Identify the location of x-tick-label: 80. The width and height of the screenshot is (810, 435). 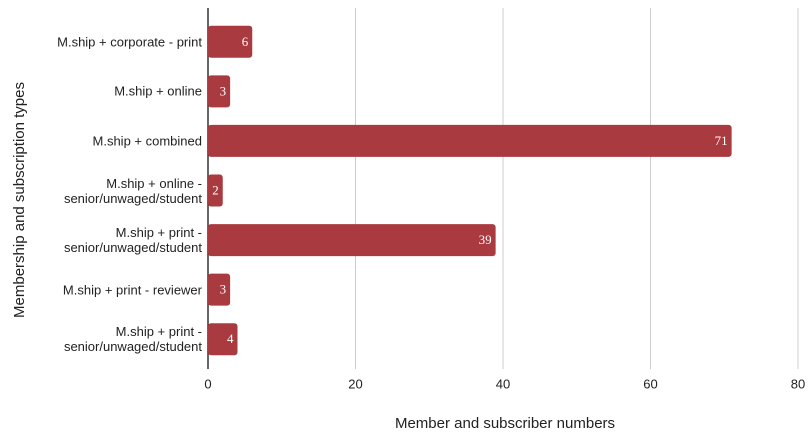
(798, 383).